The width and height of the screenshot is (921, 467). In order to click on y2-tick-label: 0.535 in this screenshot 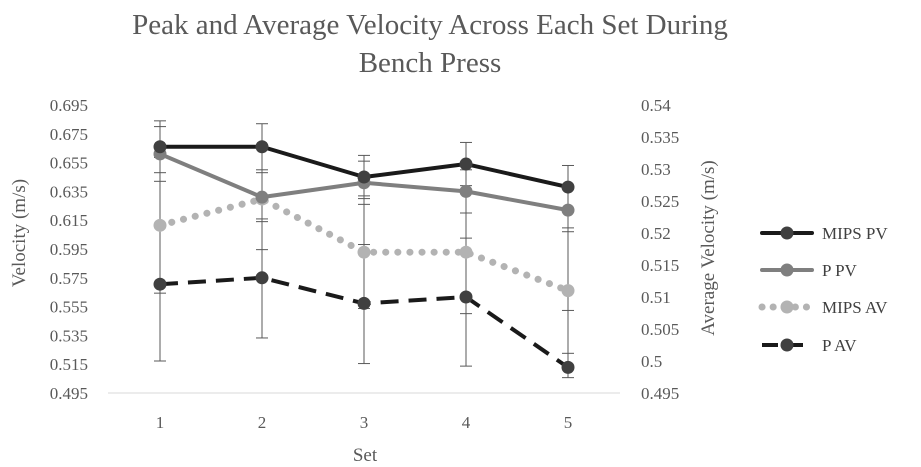, I will do `click(660, 137)`.